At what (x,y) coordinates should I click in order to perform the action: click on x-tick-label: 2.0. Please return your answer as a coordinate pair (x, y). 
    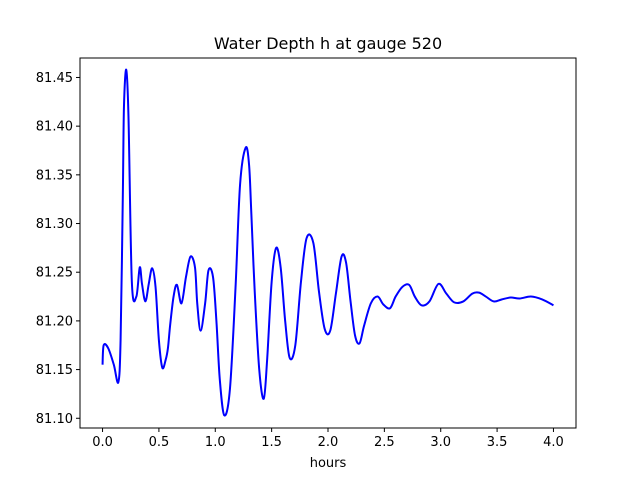
    Looking at the image, I should click on (328, 442).